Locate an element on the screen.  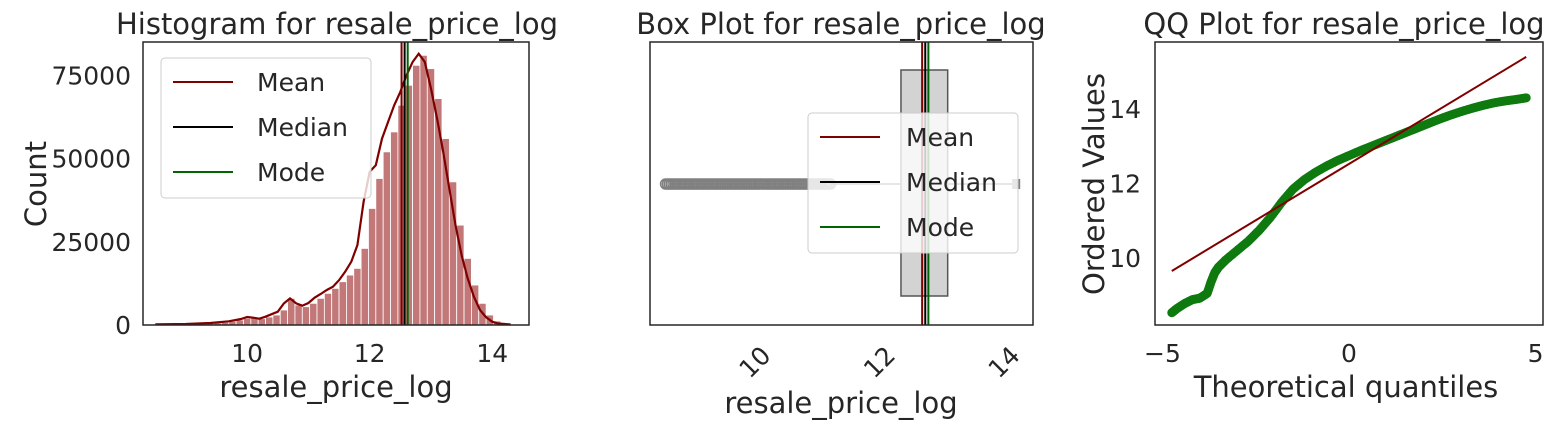
histogram-kde-curve is located at coordinates (333, 188).